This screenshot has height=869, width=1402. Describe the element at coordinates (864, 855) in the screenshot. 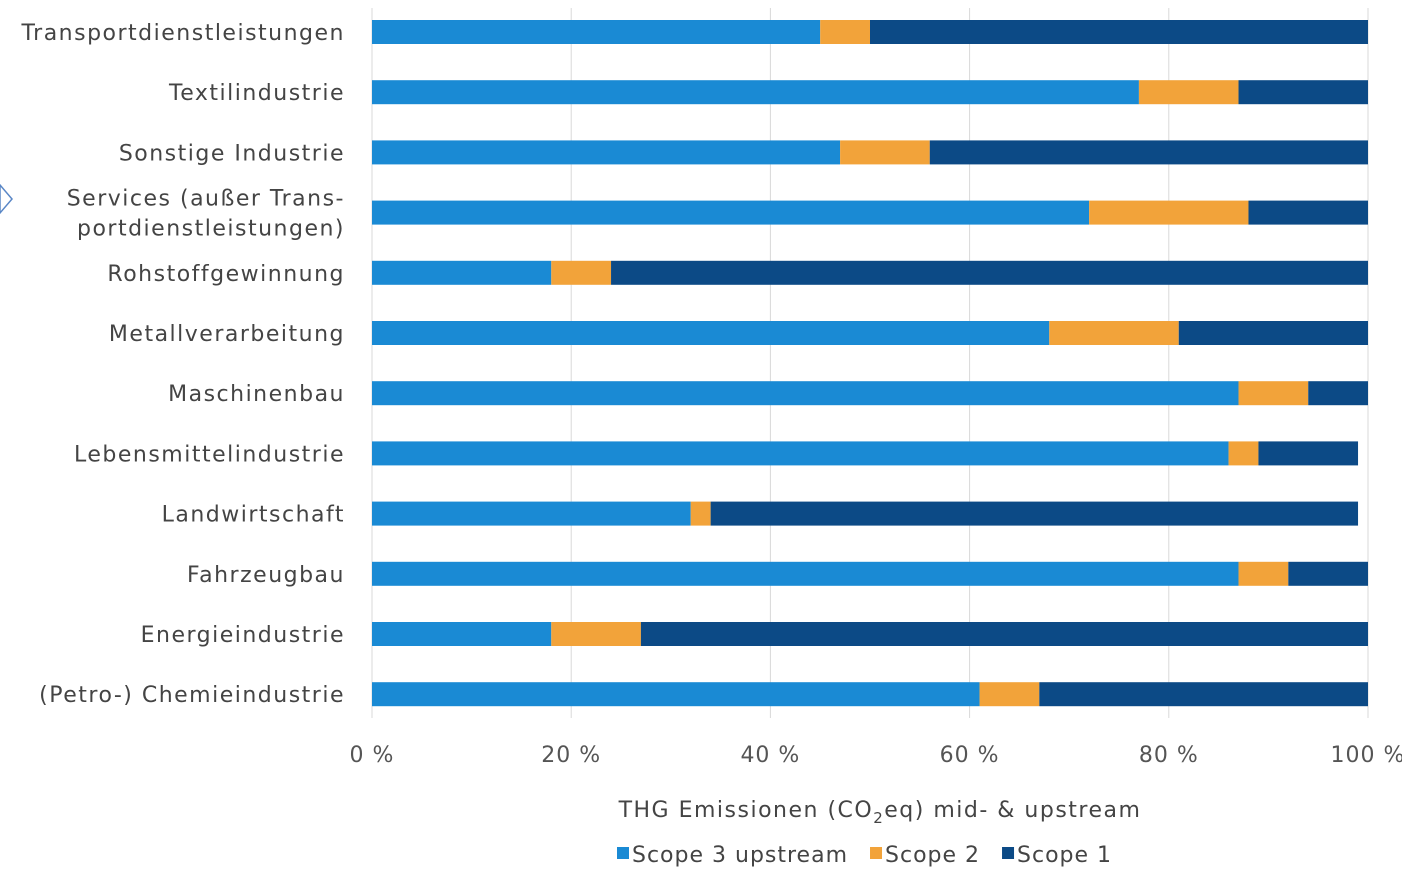

I see `legend: Scope 3 upstream Scope 2 Scope 1` at that location.